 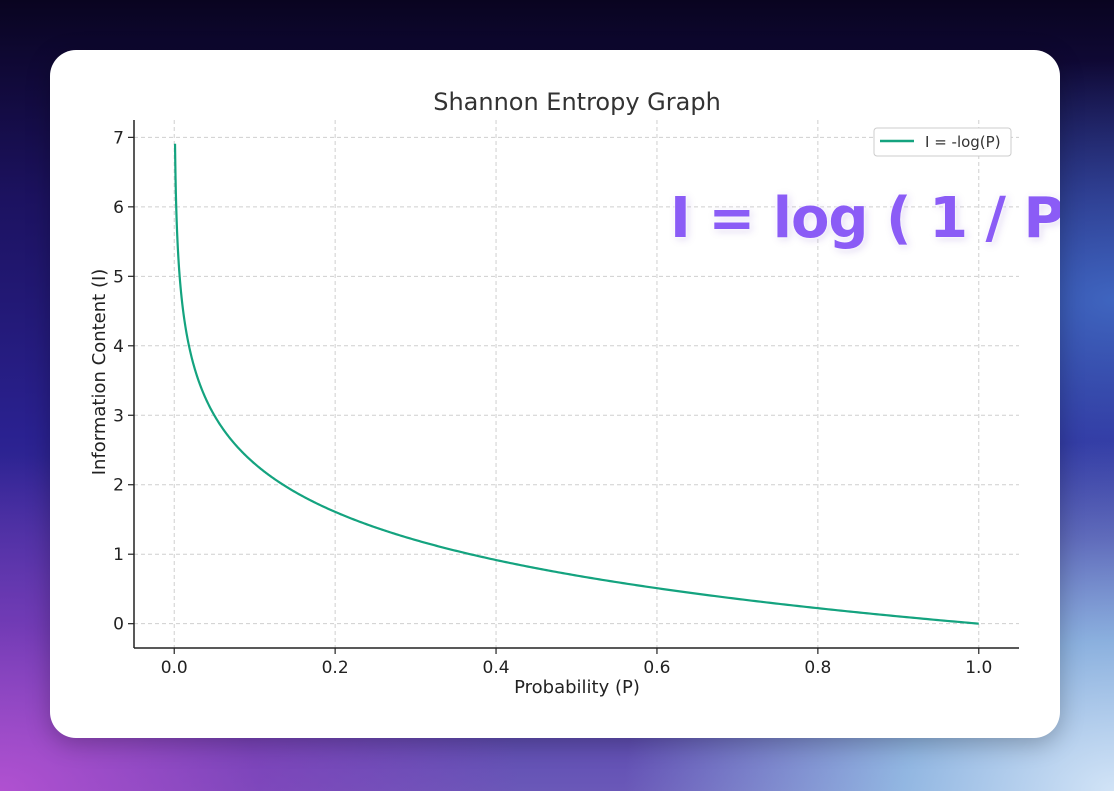 What do you see at coordinates (118, 347) in the screenshot?
I see `y-tick-label: 4` at bounding box center [118, 347].